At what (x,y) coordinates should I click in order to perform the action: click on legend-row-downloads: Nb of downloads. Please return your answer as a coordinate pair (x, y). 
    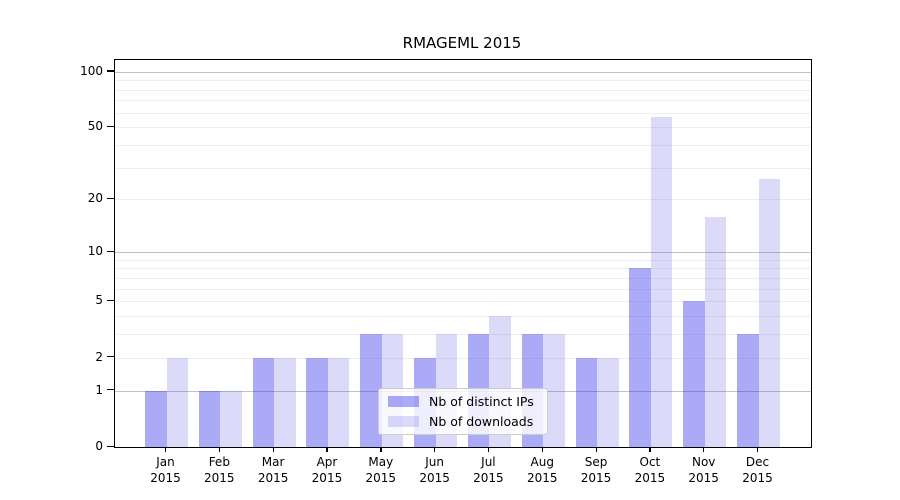
    Looking at the image, I should click on (463, 422).